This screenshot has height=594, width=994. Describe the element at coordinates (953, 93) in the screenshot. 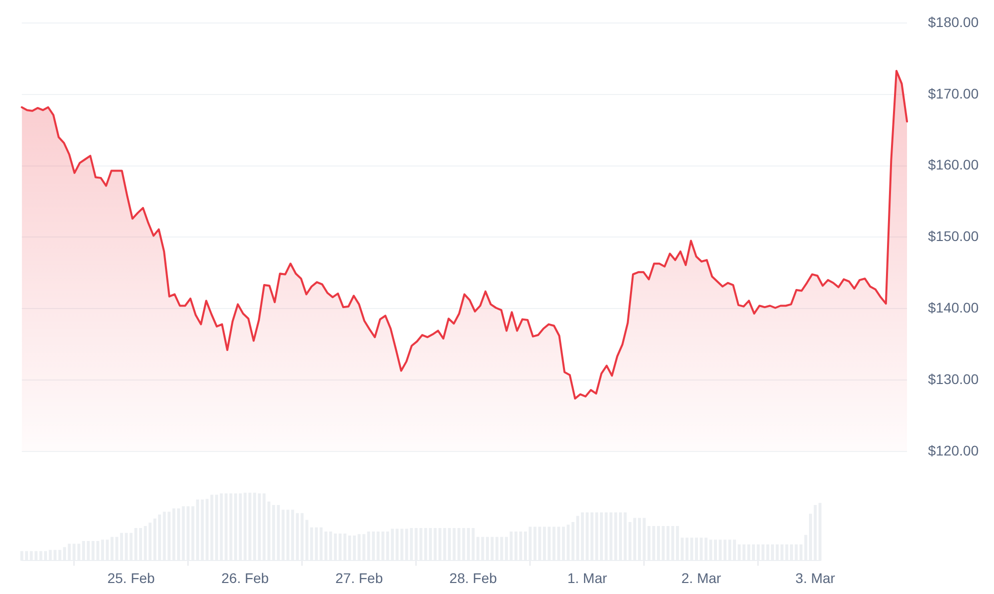

I see `y-tick-label: $170.00` at that location.